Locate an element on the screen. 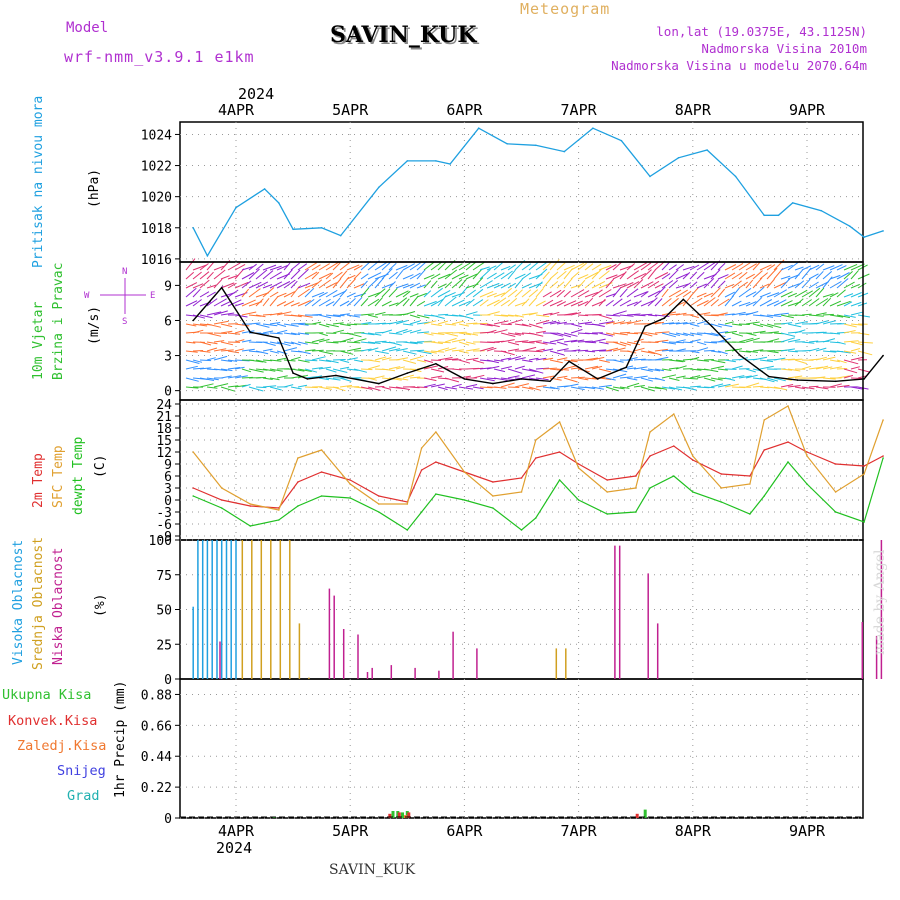  dewpt-title: dewpt Temp is located at coordinates (78, 476).